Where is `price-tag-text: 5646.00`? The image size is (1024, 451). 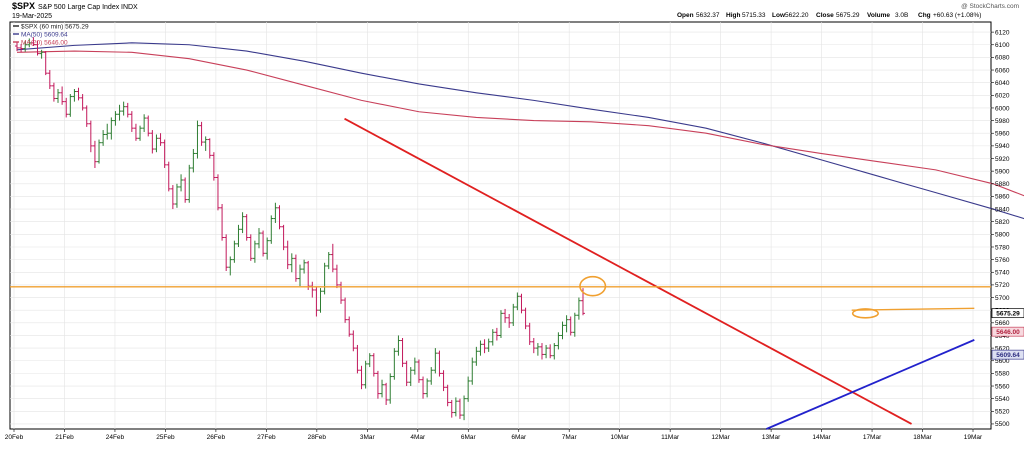
price-tag-text: 5646.00 is located at coordinates (1008, 332).